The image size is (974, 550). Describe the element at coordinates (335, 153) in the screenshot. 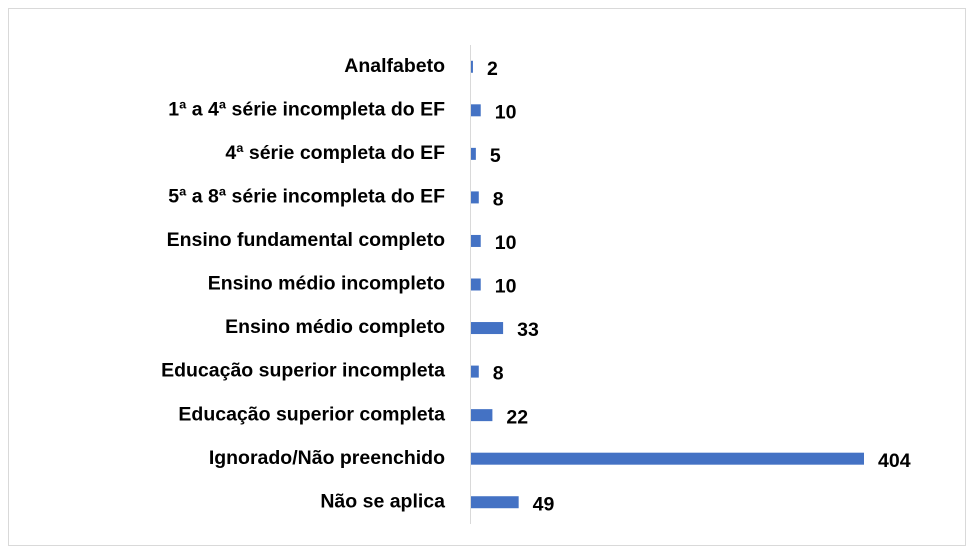

I see `y-tick-label: 4ª série completa do EF` at that location.